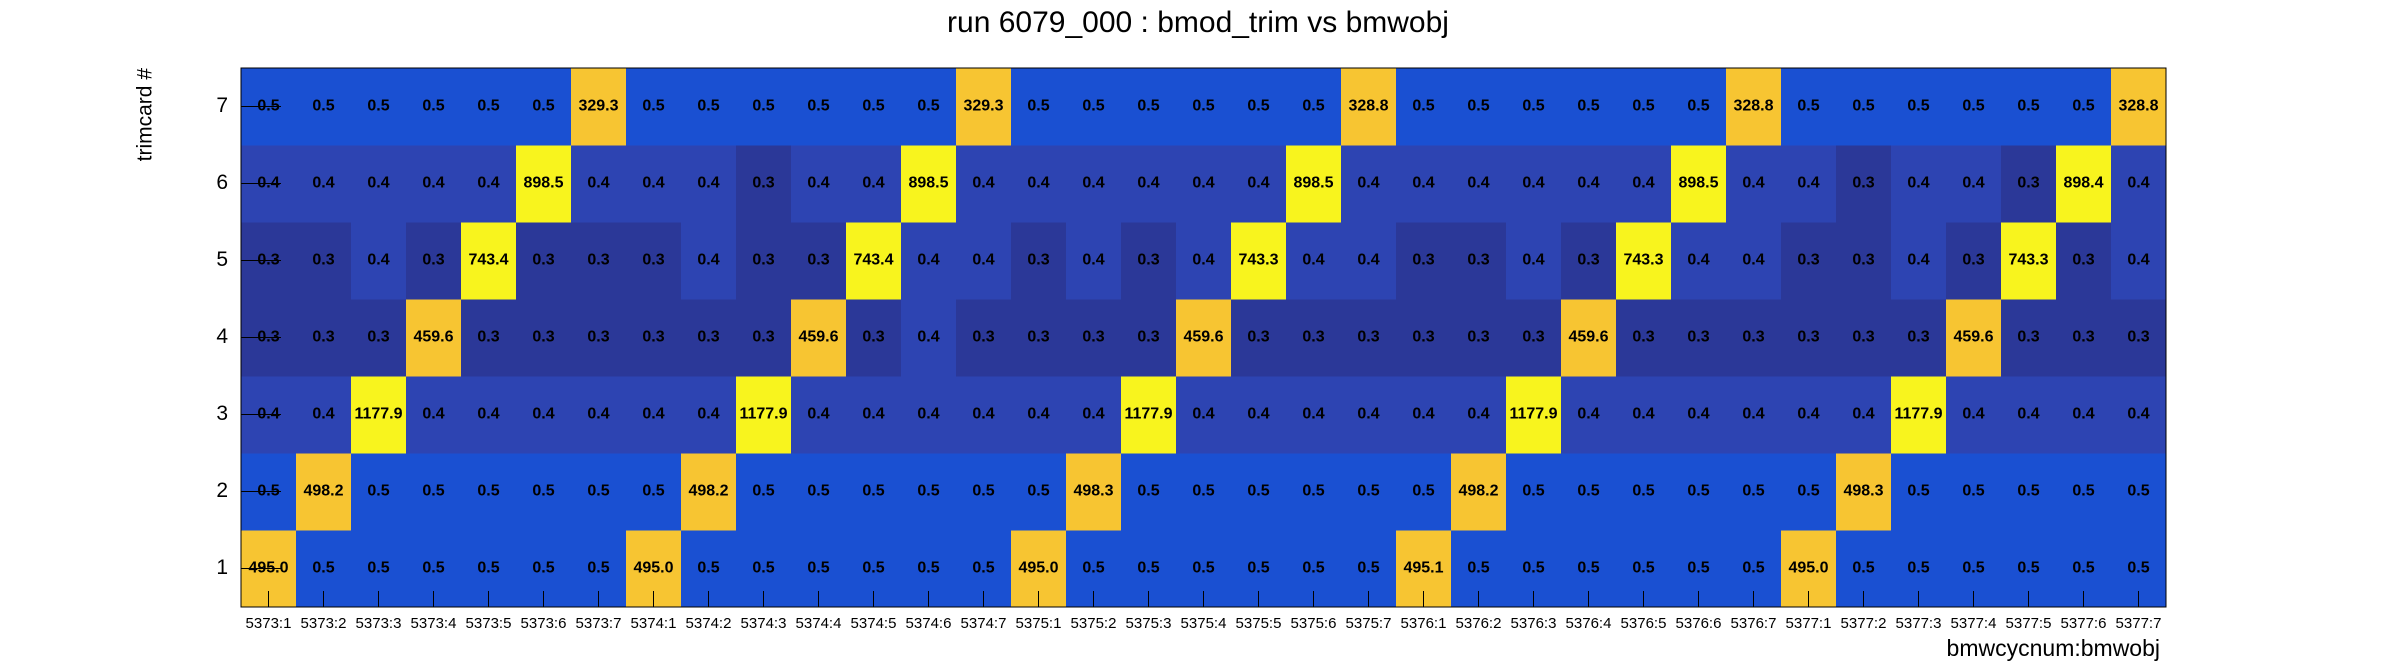 The width and height of the screenshot is (2396, 672). Describe the element at coordinates (222, 336) in the screenshot. I see `y-tick-label: 4` at that location.